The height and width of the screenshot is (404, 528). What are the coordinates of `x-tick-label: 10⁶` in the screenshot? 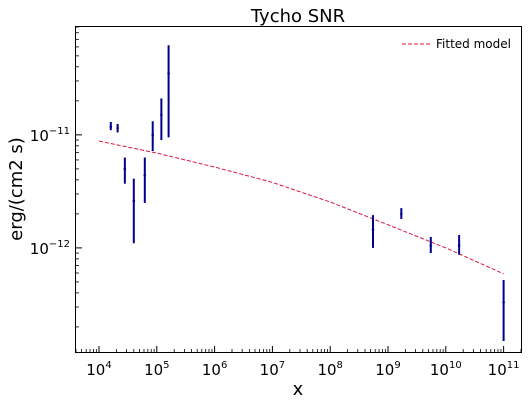 It's located at (214, 369).